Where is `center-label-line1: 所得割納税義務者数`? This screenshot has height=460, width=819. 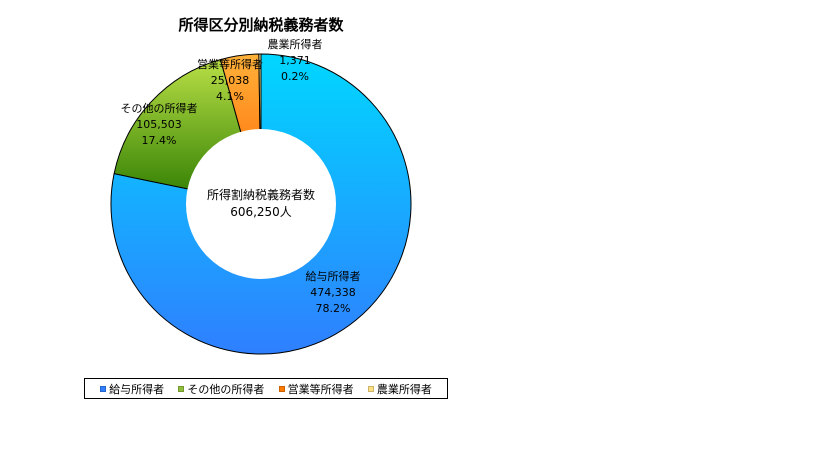
center-label-line1: 所得割納税義務者数 is located at coordinates (261, 194).